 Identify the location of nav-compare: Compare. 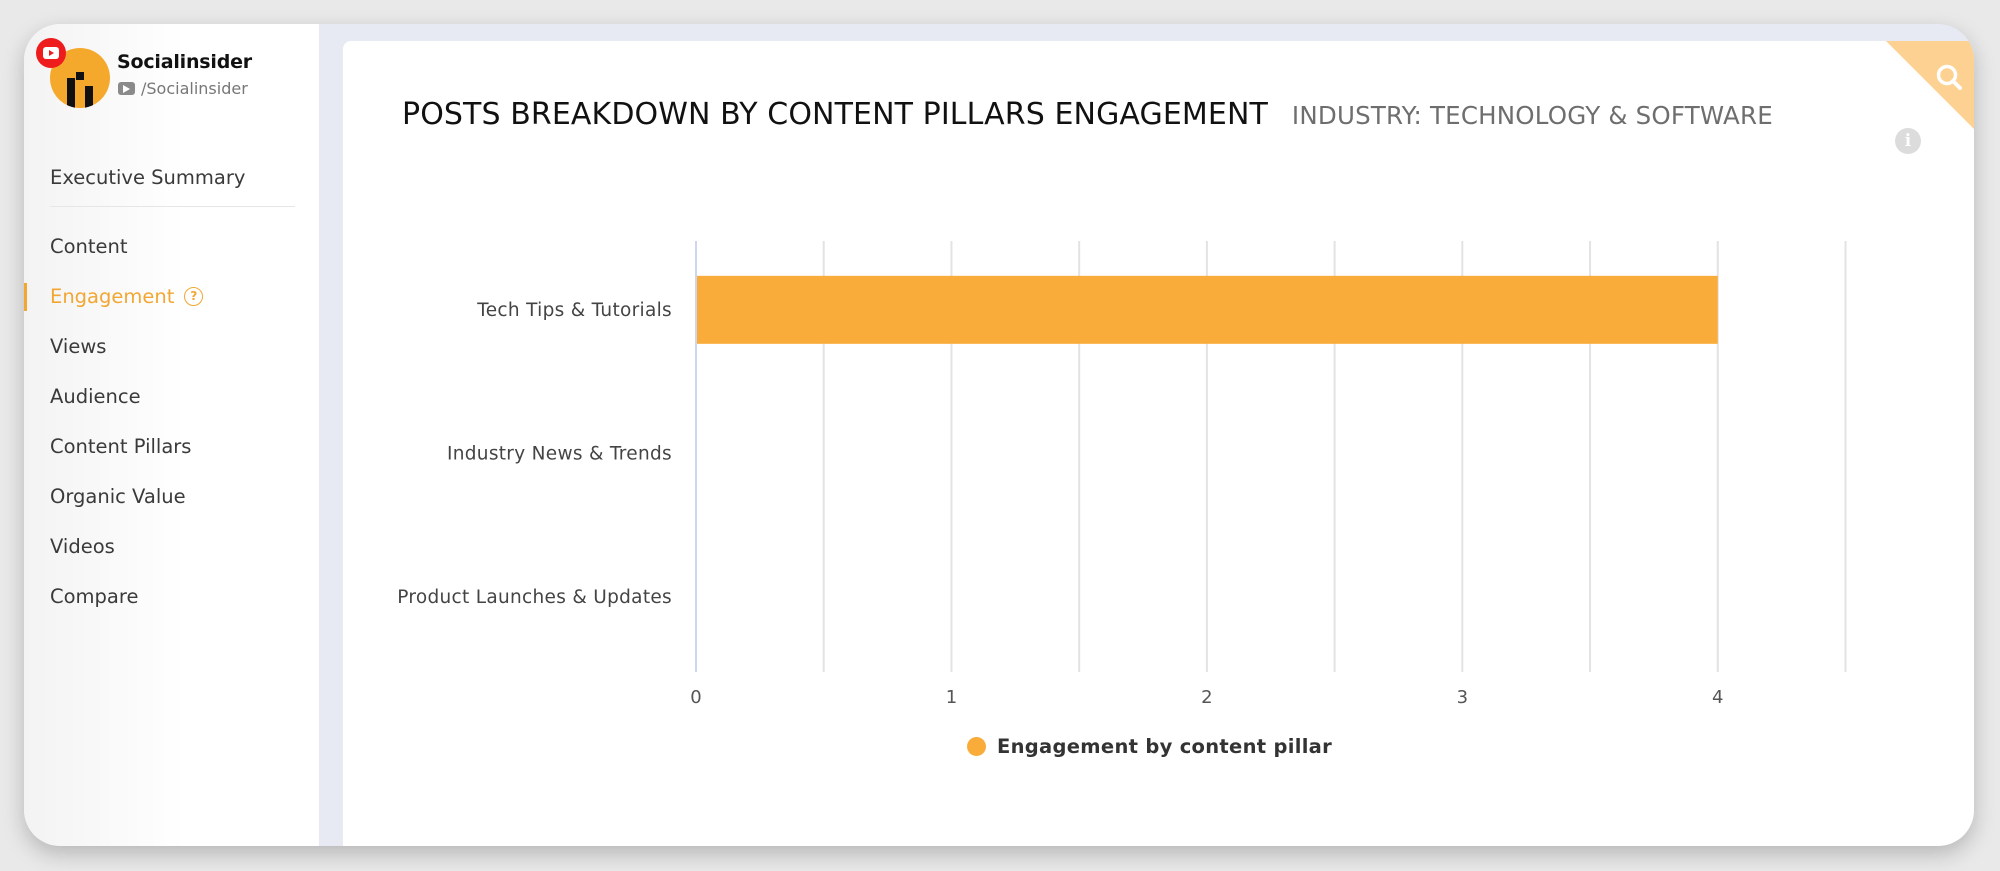
(171, 596).